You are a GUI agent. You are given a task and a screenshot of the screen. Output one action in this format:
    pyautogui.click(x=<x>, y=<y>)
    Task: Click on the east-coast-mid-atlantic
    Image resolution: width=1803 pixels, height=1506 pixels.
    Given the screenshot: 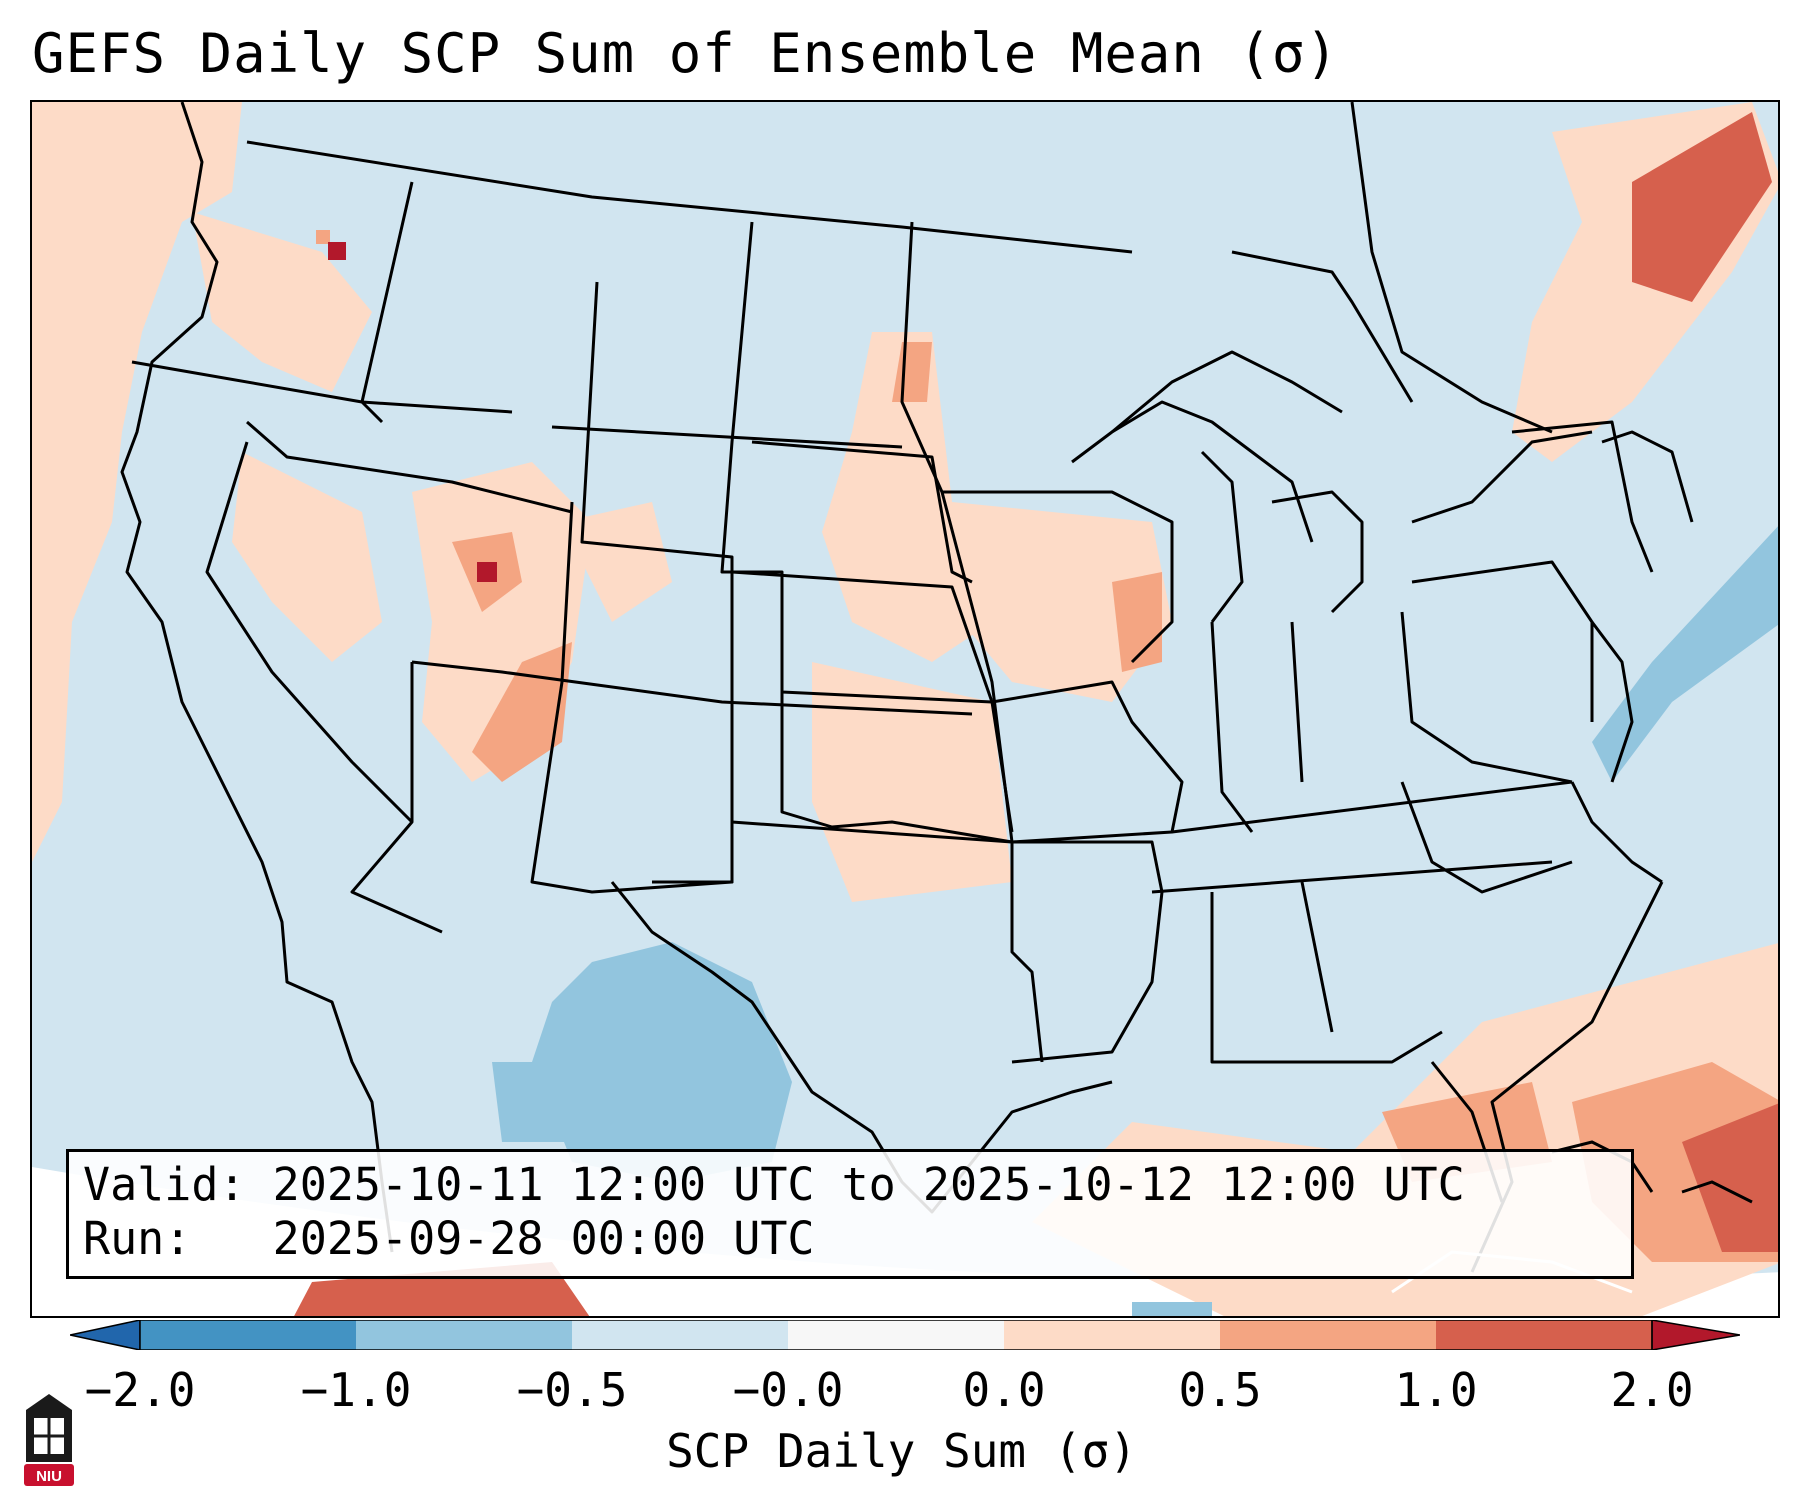 What is the action you would take?
    pyautogui.click(x=1612, y=702)
    